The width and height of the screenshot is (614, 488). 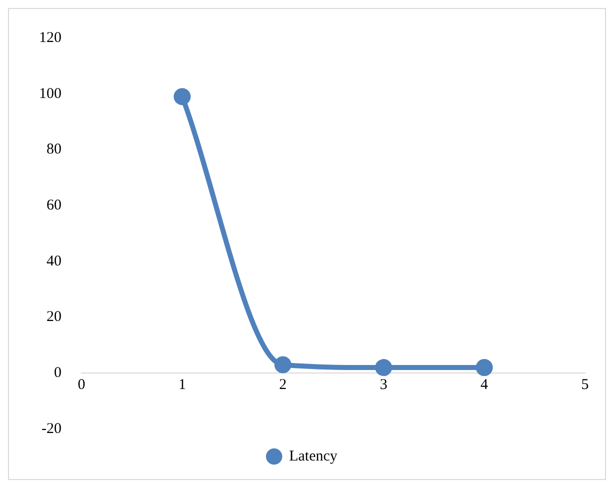 What do you see at coordinates (283, 385) in the screenshot?
I see `x-tick-label: 2` at bounding box center [283, 385].